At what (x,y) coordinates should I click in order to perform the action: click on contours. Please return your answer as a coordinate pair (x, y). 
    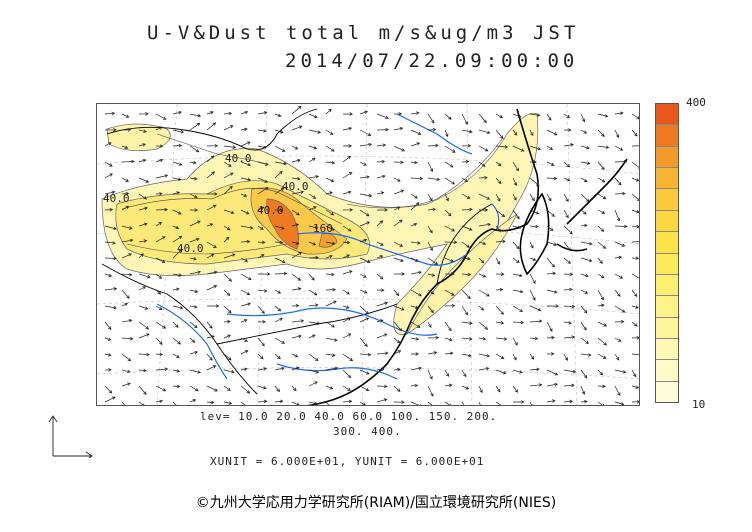
    Looking at the image, I should click on (312, 194).